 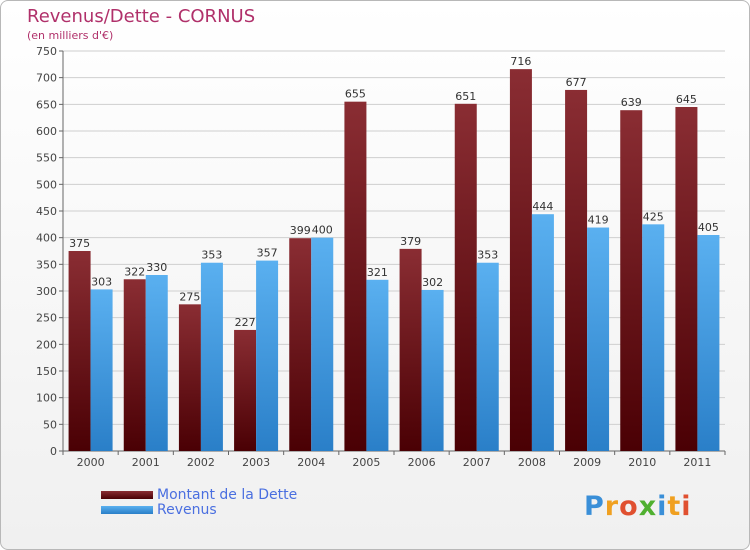 What do you see at coordinates (101, 281) in the screenshot?
I see `data-label: 303` at bounding box center [101, 281].